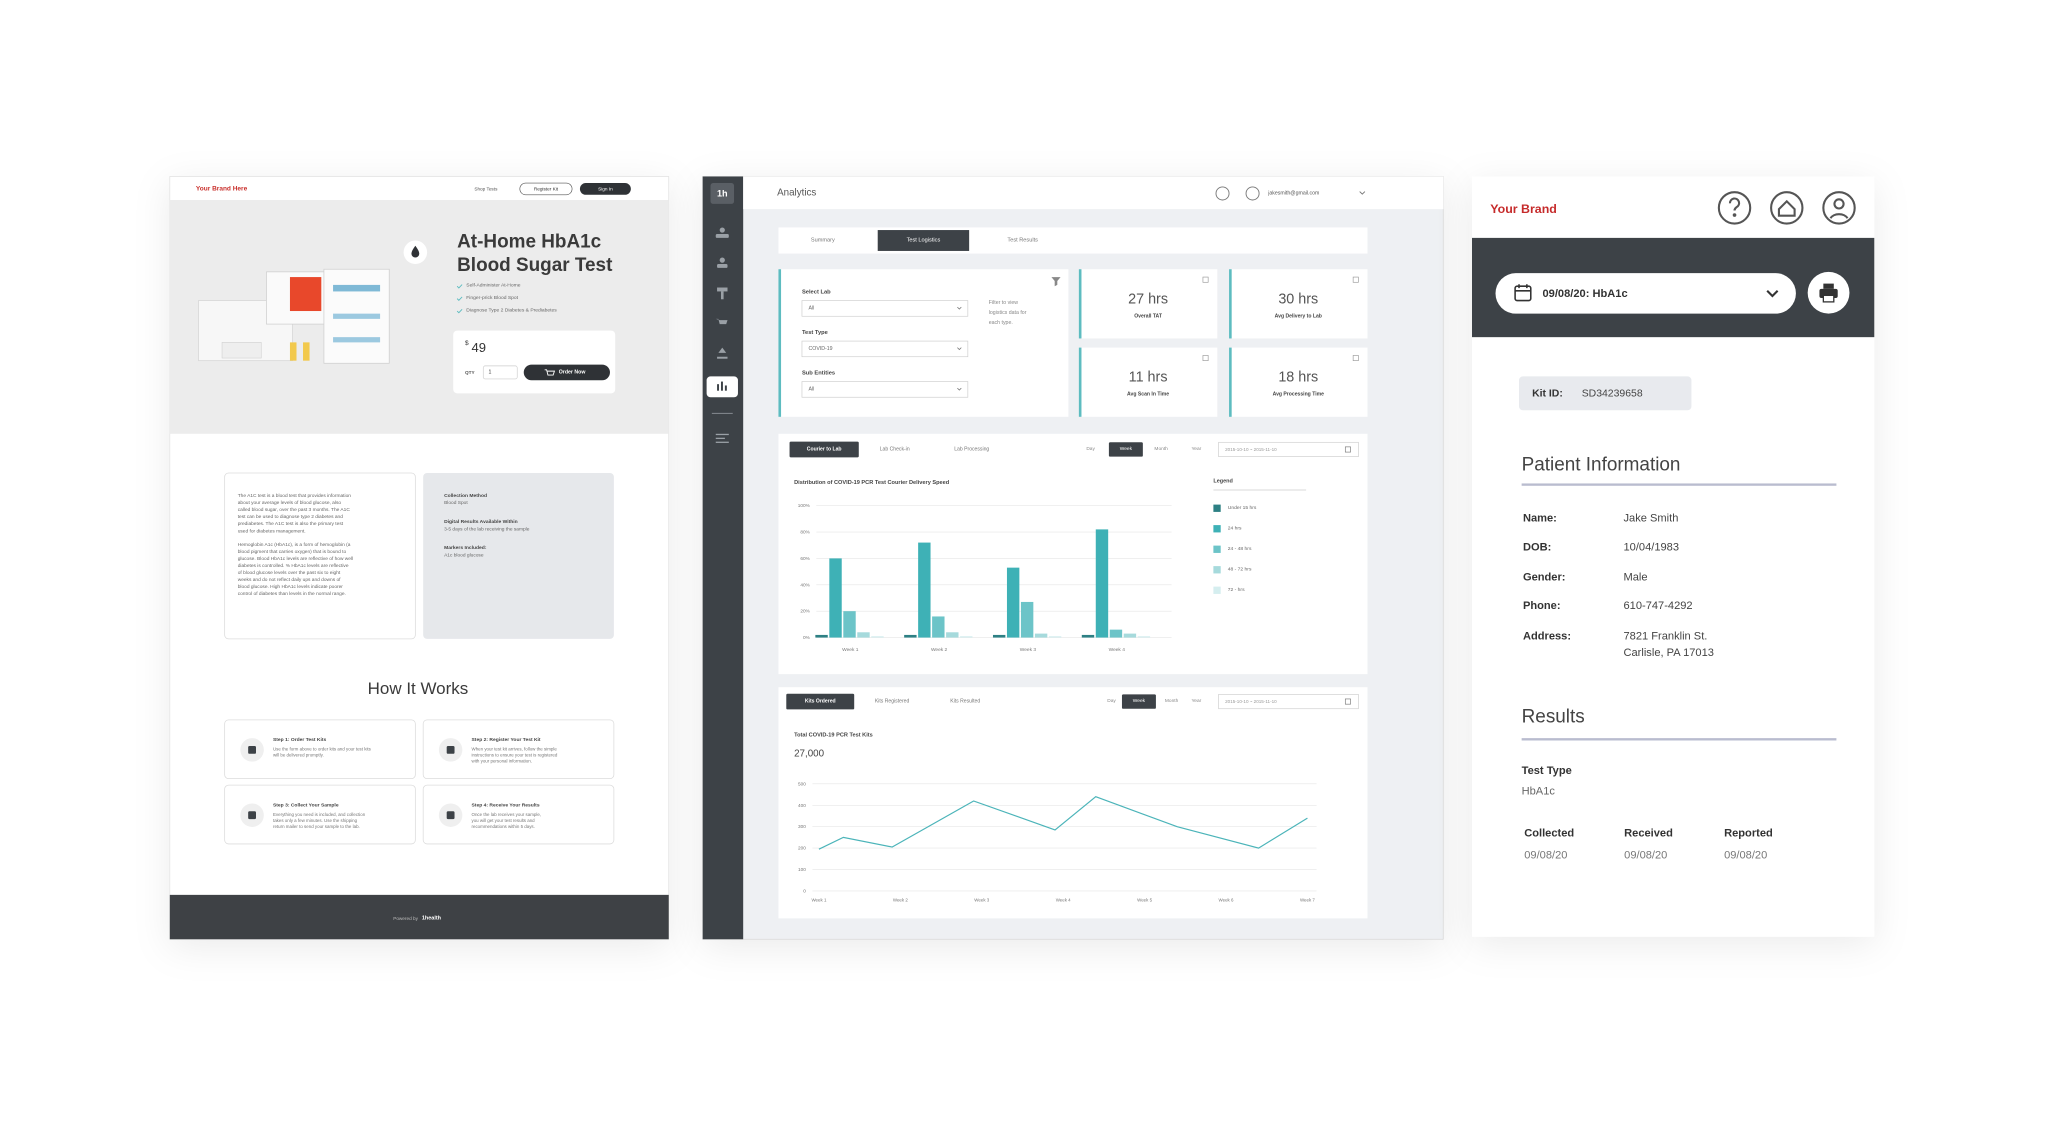  Describe the element at coordinates (722, 335) in the screenshot. I see `sidebar-icons` at that location.